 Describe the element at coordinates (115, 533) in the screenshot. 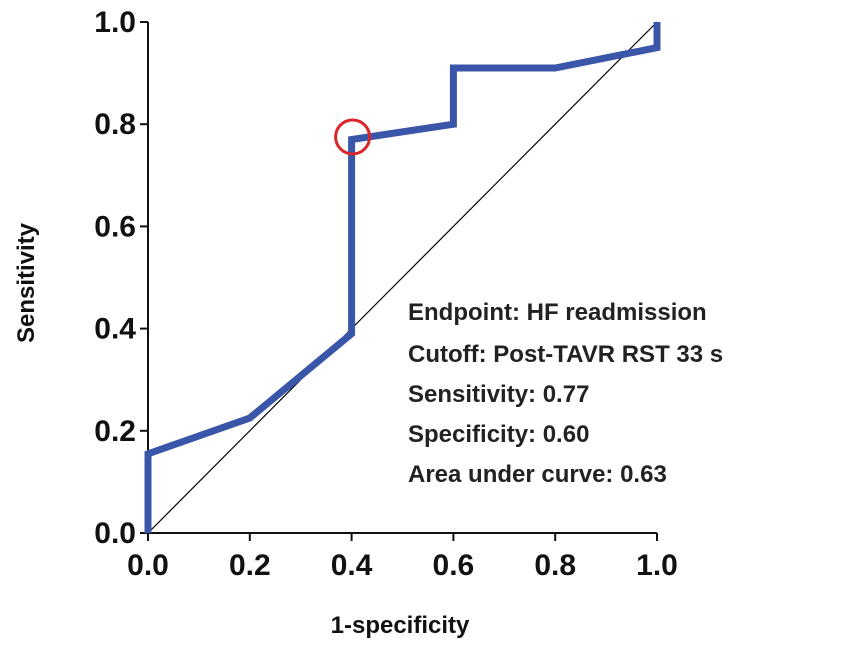

I see `y-tick-label: 0.0` at that location.